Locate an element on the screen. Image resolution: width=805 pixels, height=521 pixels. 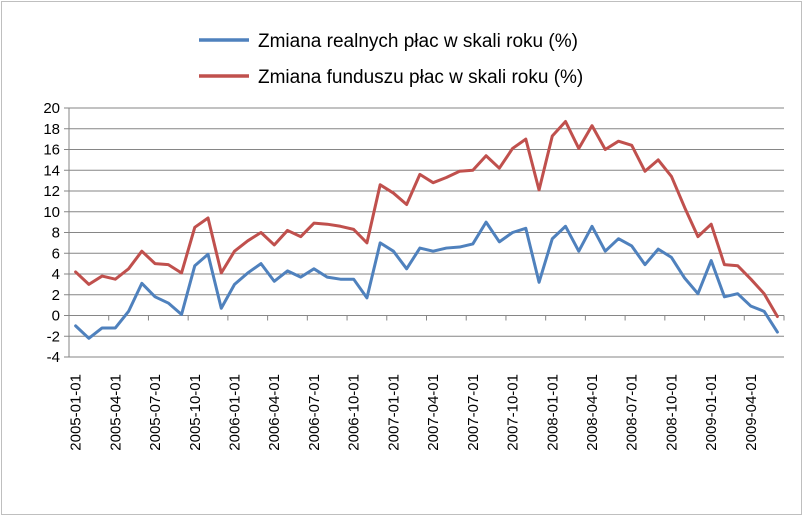
x-tick-label: 2008-04-01 is located at coordinates (592, 412).